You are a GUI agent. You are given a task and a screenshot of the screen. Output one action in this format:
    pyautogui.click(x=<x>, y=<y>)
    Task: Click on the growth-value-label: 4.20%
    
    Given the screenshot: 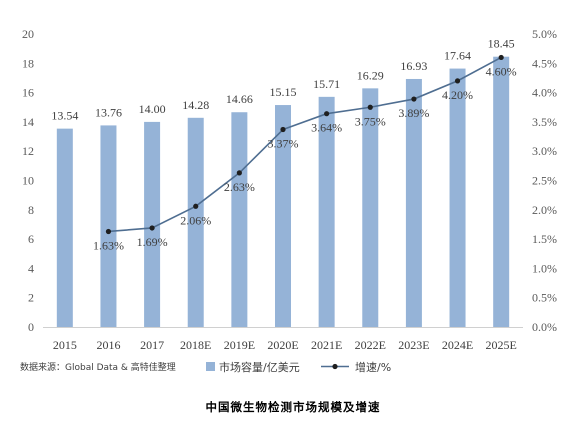 What is the action you would take?
    pyautogui.click(x=457, y=95)
    